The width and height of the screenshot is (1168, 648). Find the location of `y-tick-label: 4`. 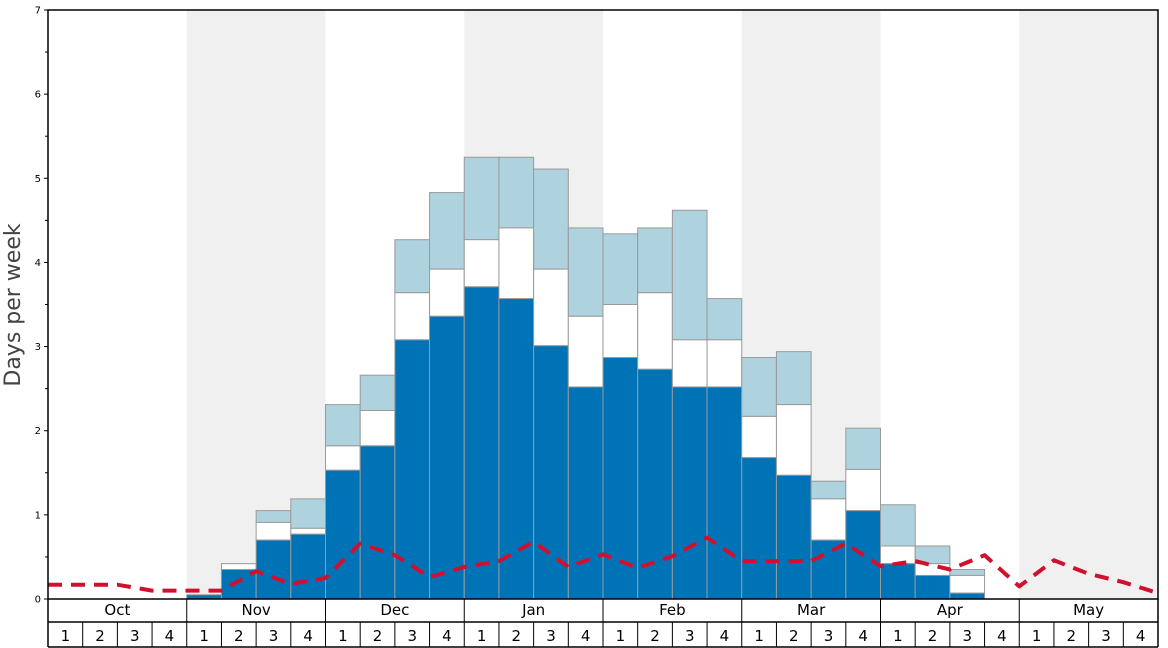

y-tick-label: 4 is located at coordinates (38, 263).